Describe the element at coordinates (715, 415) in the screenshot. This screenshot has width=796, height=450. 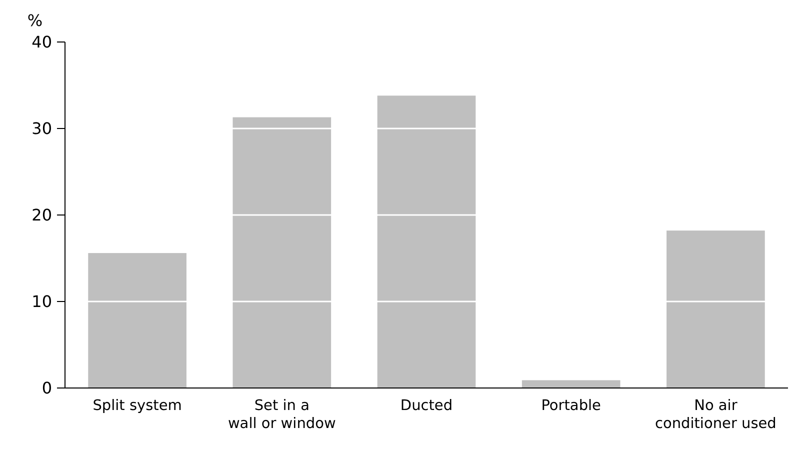
I see `x-tick-label: No air conditioner used` at that location.